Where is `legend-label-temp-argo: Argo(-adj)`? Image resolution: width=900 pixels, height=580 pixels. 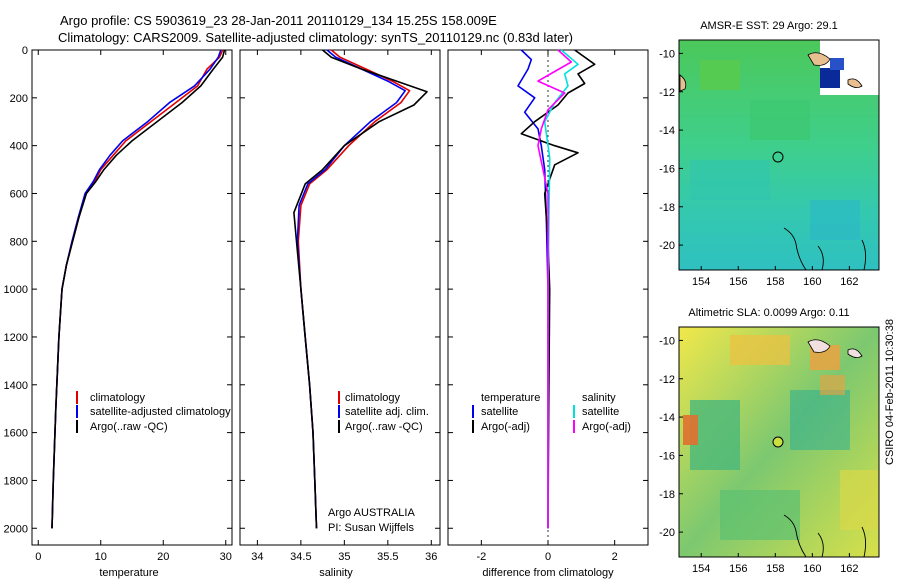 legend-label-temp-argo: Argo(-adj) is located at coordinates (505, 427).